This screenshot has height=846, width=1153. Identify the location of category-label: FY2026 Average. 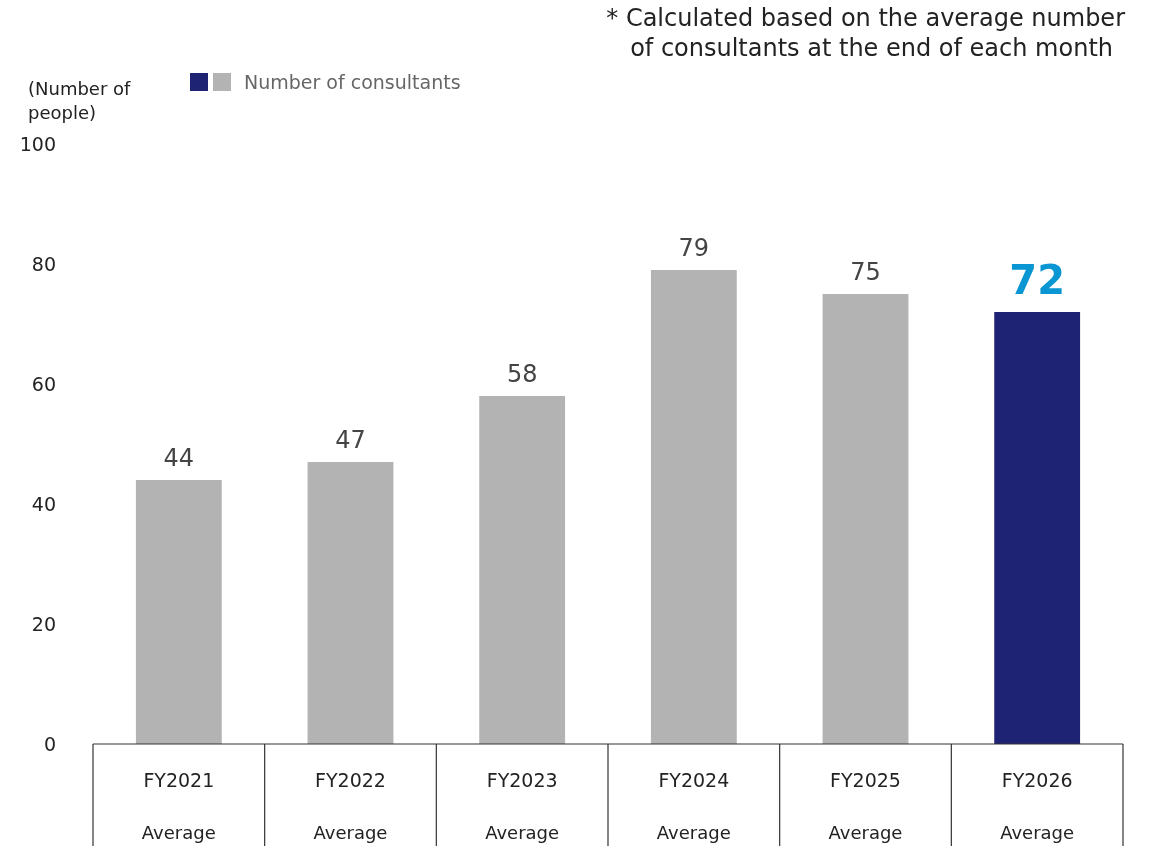
(1037, 806).